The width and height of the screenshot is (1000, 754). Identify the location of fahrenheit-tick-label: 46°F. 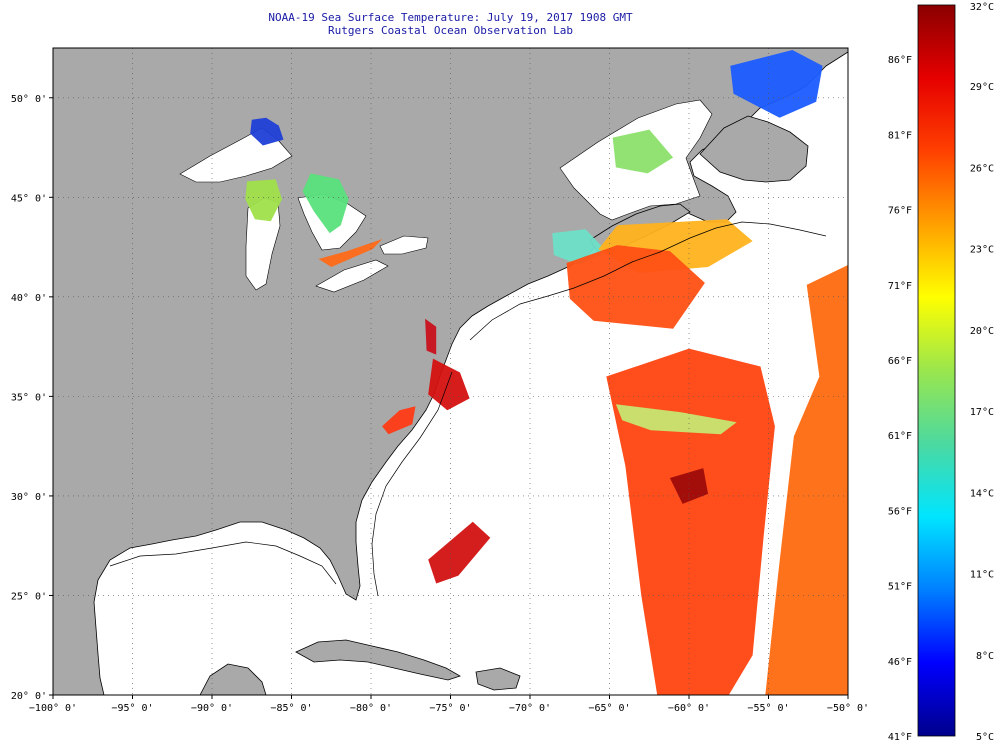
(900, 662).